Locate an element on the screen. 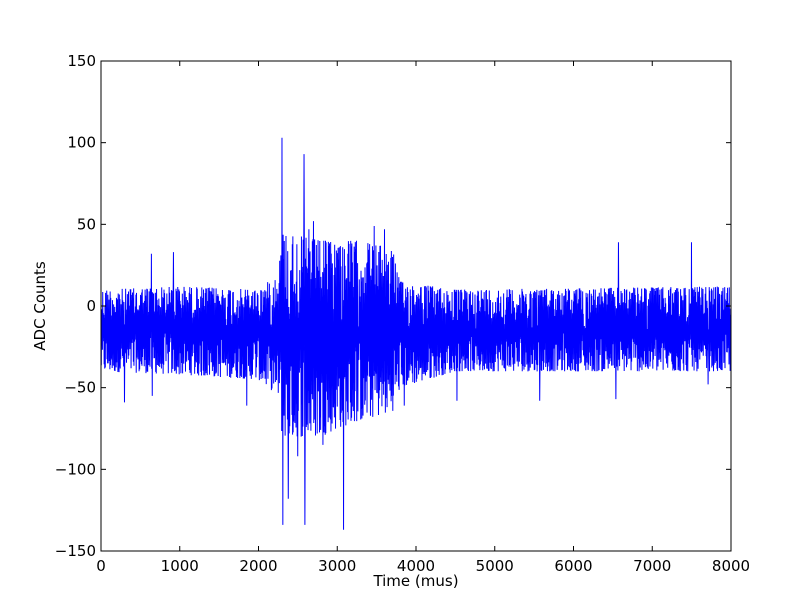 The height and width of the screenshot is (612, 812). y-tick-label: 100 is located at coordinates (81, 143).